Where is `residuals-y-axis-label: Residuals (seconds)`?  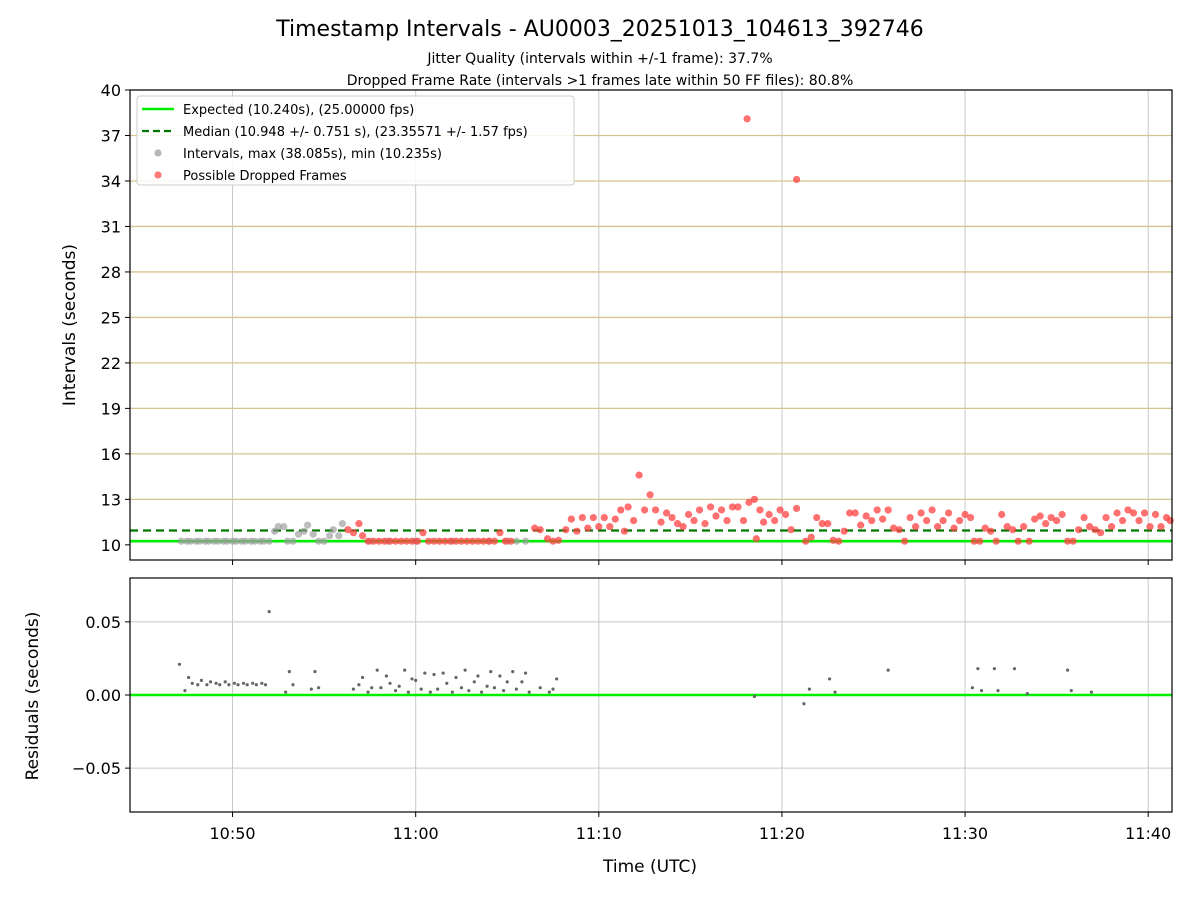 residuals-y-axis-label: Residuals (seconds) is located at coordinates (33, 696).